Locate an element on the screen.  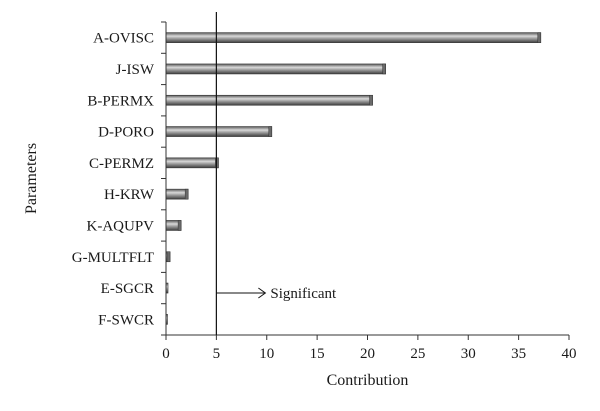
x-tick-label: 25 is located at coordinates (417, 354).